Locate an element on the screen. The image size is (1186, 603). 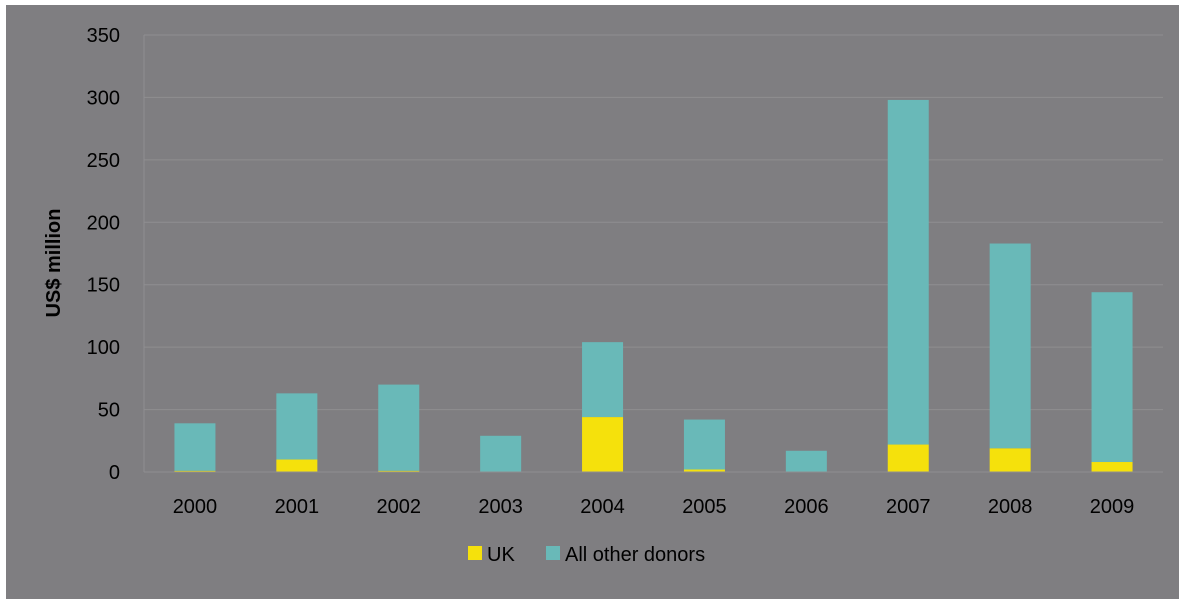
y-tick-label: 300 is located at coordinates (103, 98).